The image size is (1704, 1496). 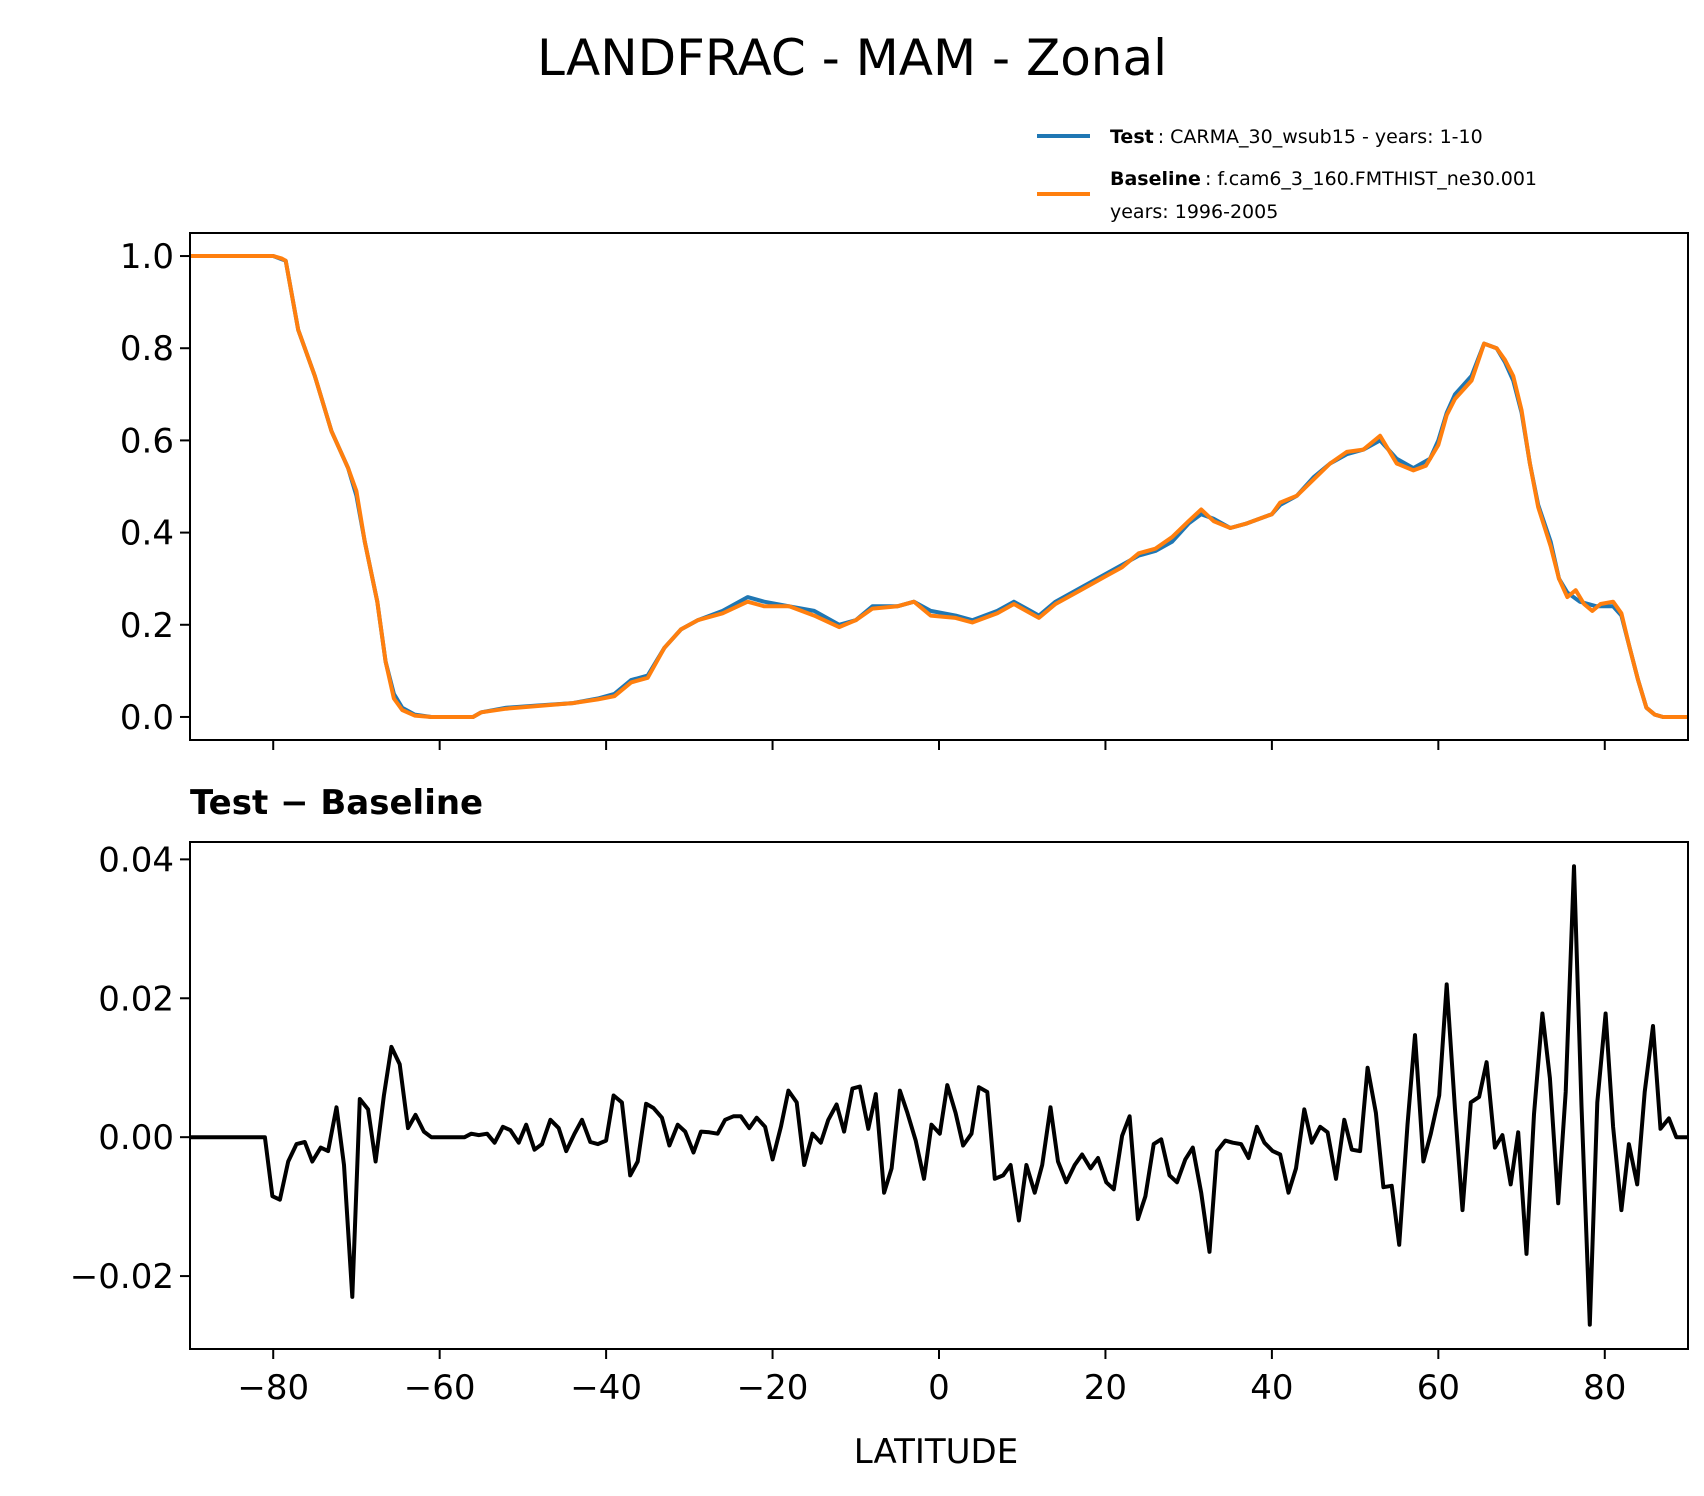 I want to click on bottom-xtick-label: 20, so click(x=1105, y=1388).